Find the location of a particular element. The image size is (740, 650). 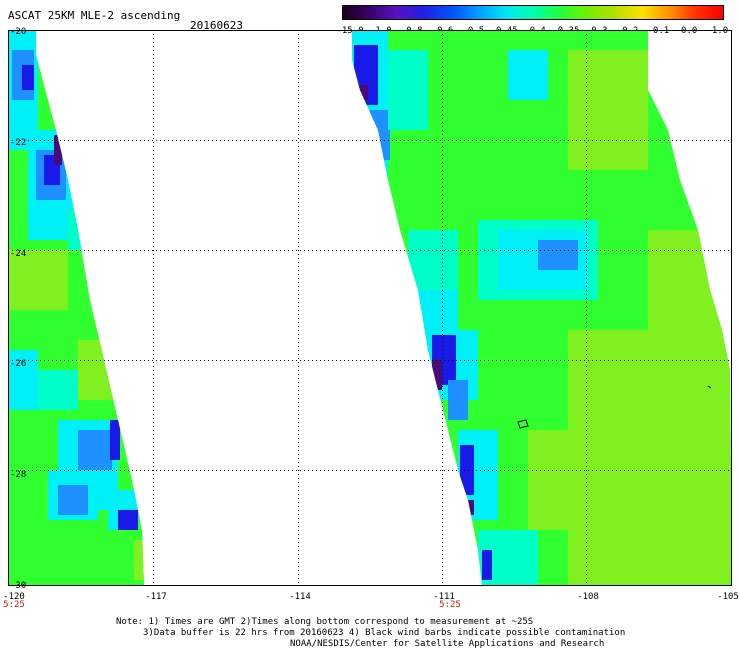

latitude-tick-label: -28 is located at coordinates (18, 475).